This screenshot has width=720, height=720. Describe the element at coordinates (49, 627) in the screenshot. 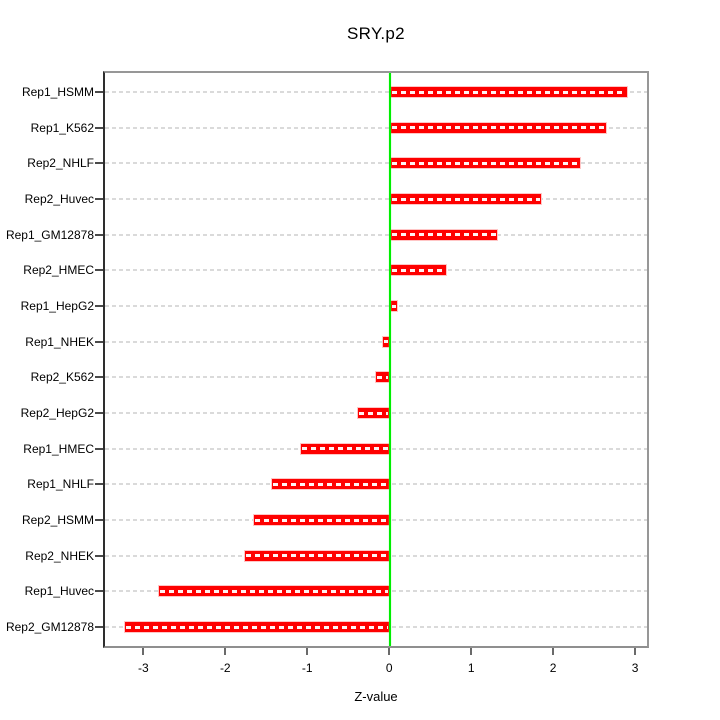

I see `y-axis-label: Rep2_GM12878` at that location.